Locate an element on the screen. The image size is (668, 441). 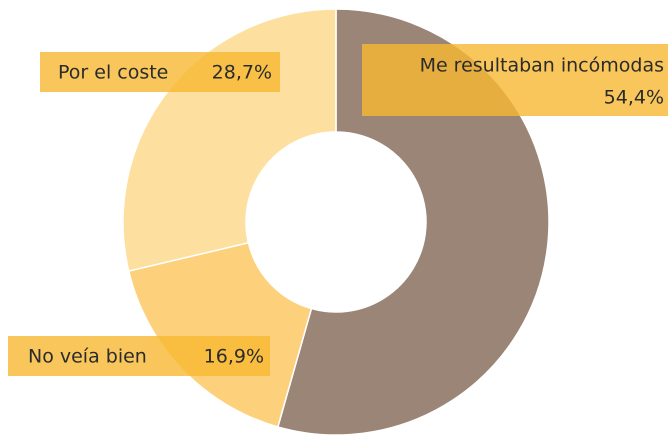
slice-label: Por el coste is located at coordinates (113, 73).